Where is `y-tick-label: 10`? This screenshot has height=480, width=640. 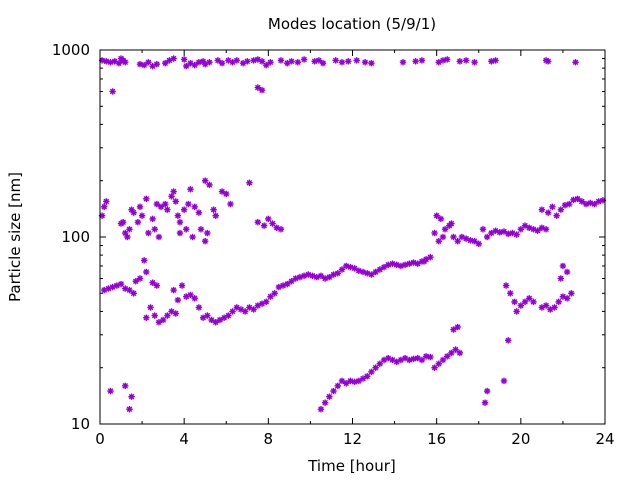
y-tick-label: 10 is located at coordinates (80, 424).